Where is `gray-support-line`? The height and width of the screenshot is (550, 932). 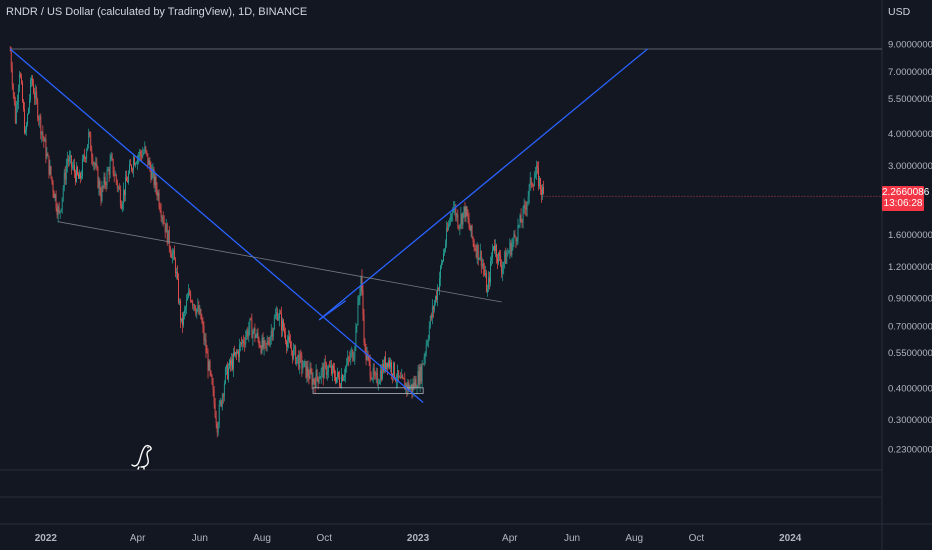 gray-support-line is located at coordinates (280, 262).